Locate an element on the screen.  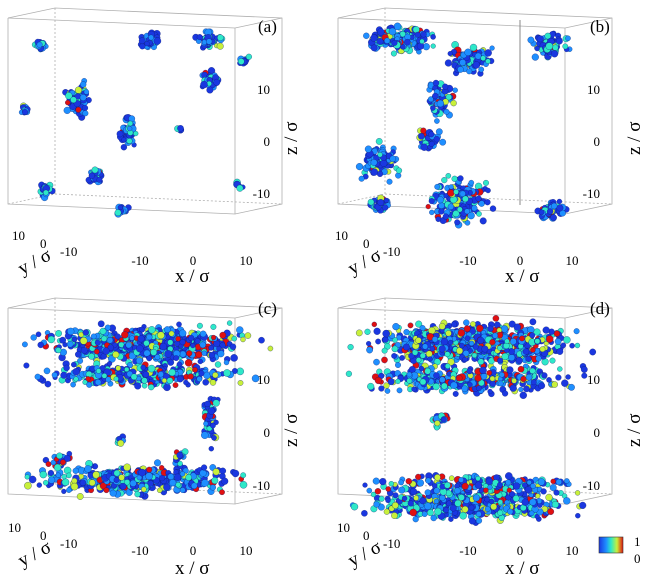
z-tick-label: 10 is located at coordinates (593, 379).